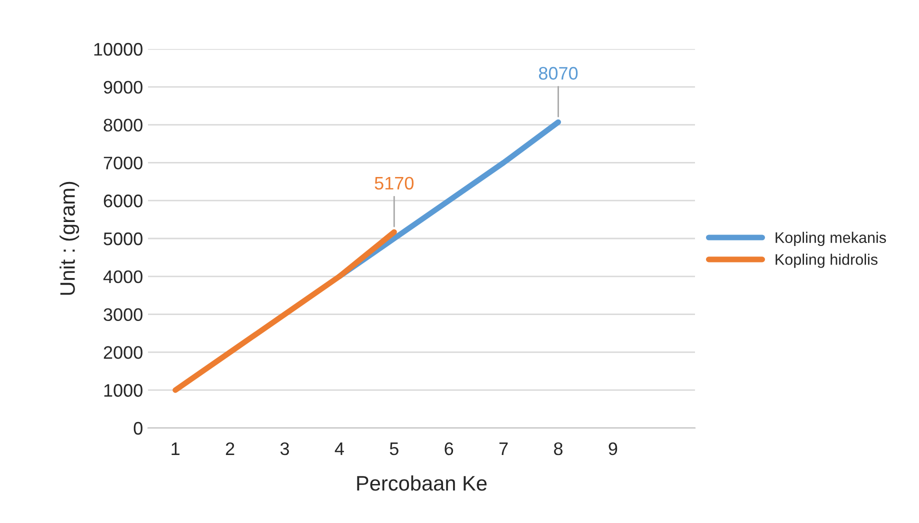 The height and width of the screenshot is (523, 919). Describe the element at coordinates (558, 73) in the screenshot. I see `data-label: 8070` at that location.